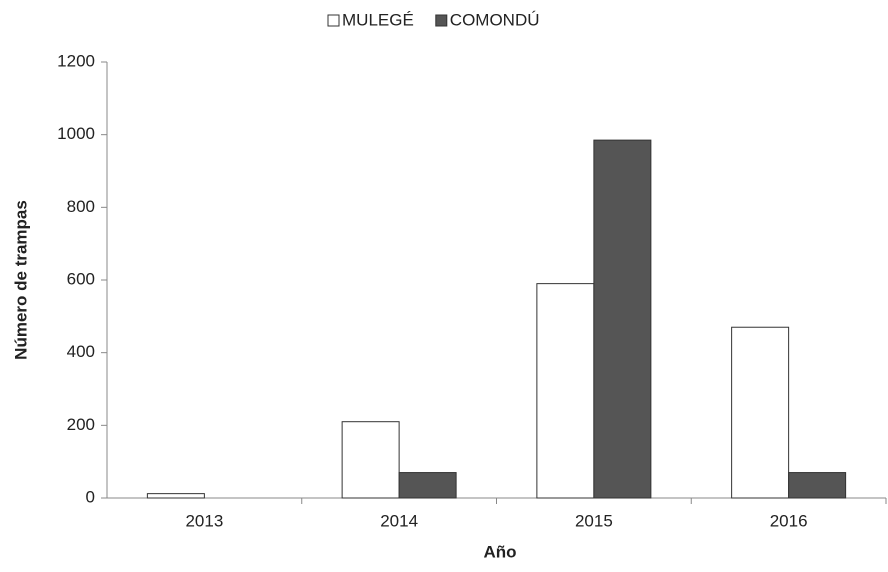 Image resolution: width=888 pixels, height=572 pixels. I want to click on y-axis-title: Número de trampas, so click(20, 280).